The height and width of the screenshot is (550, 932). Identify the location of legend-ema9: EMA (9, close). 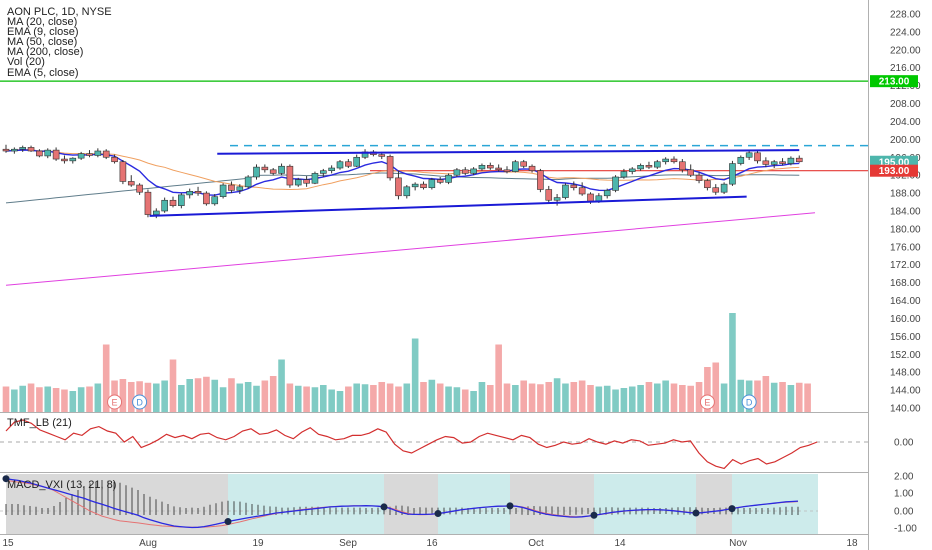
(43, 32).